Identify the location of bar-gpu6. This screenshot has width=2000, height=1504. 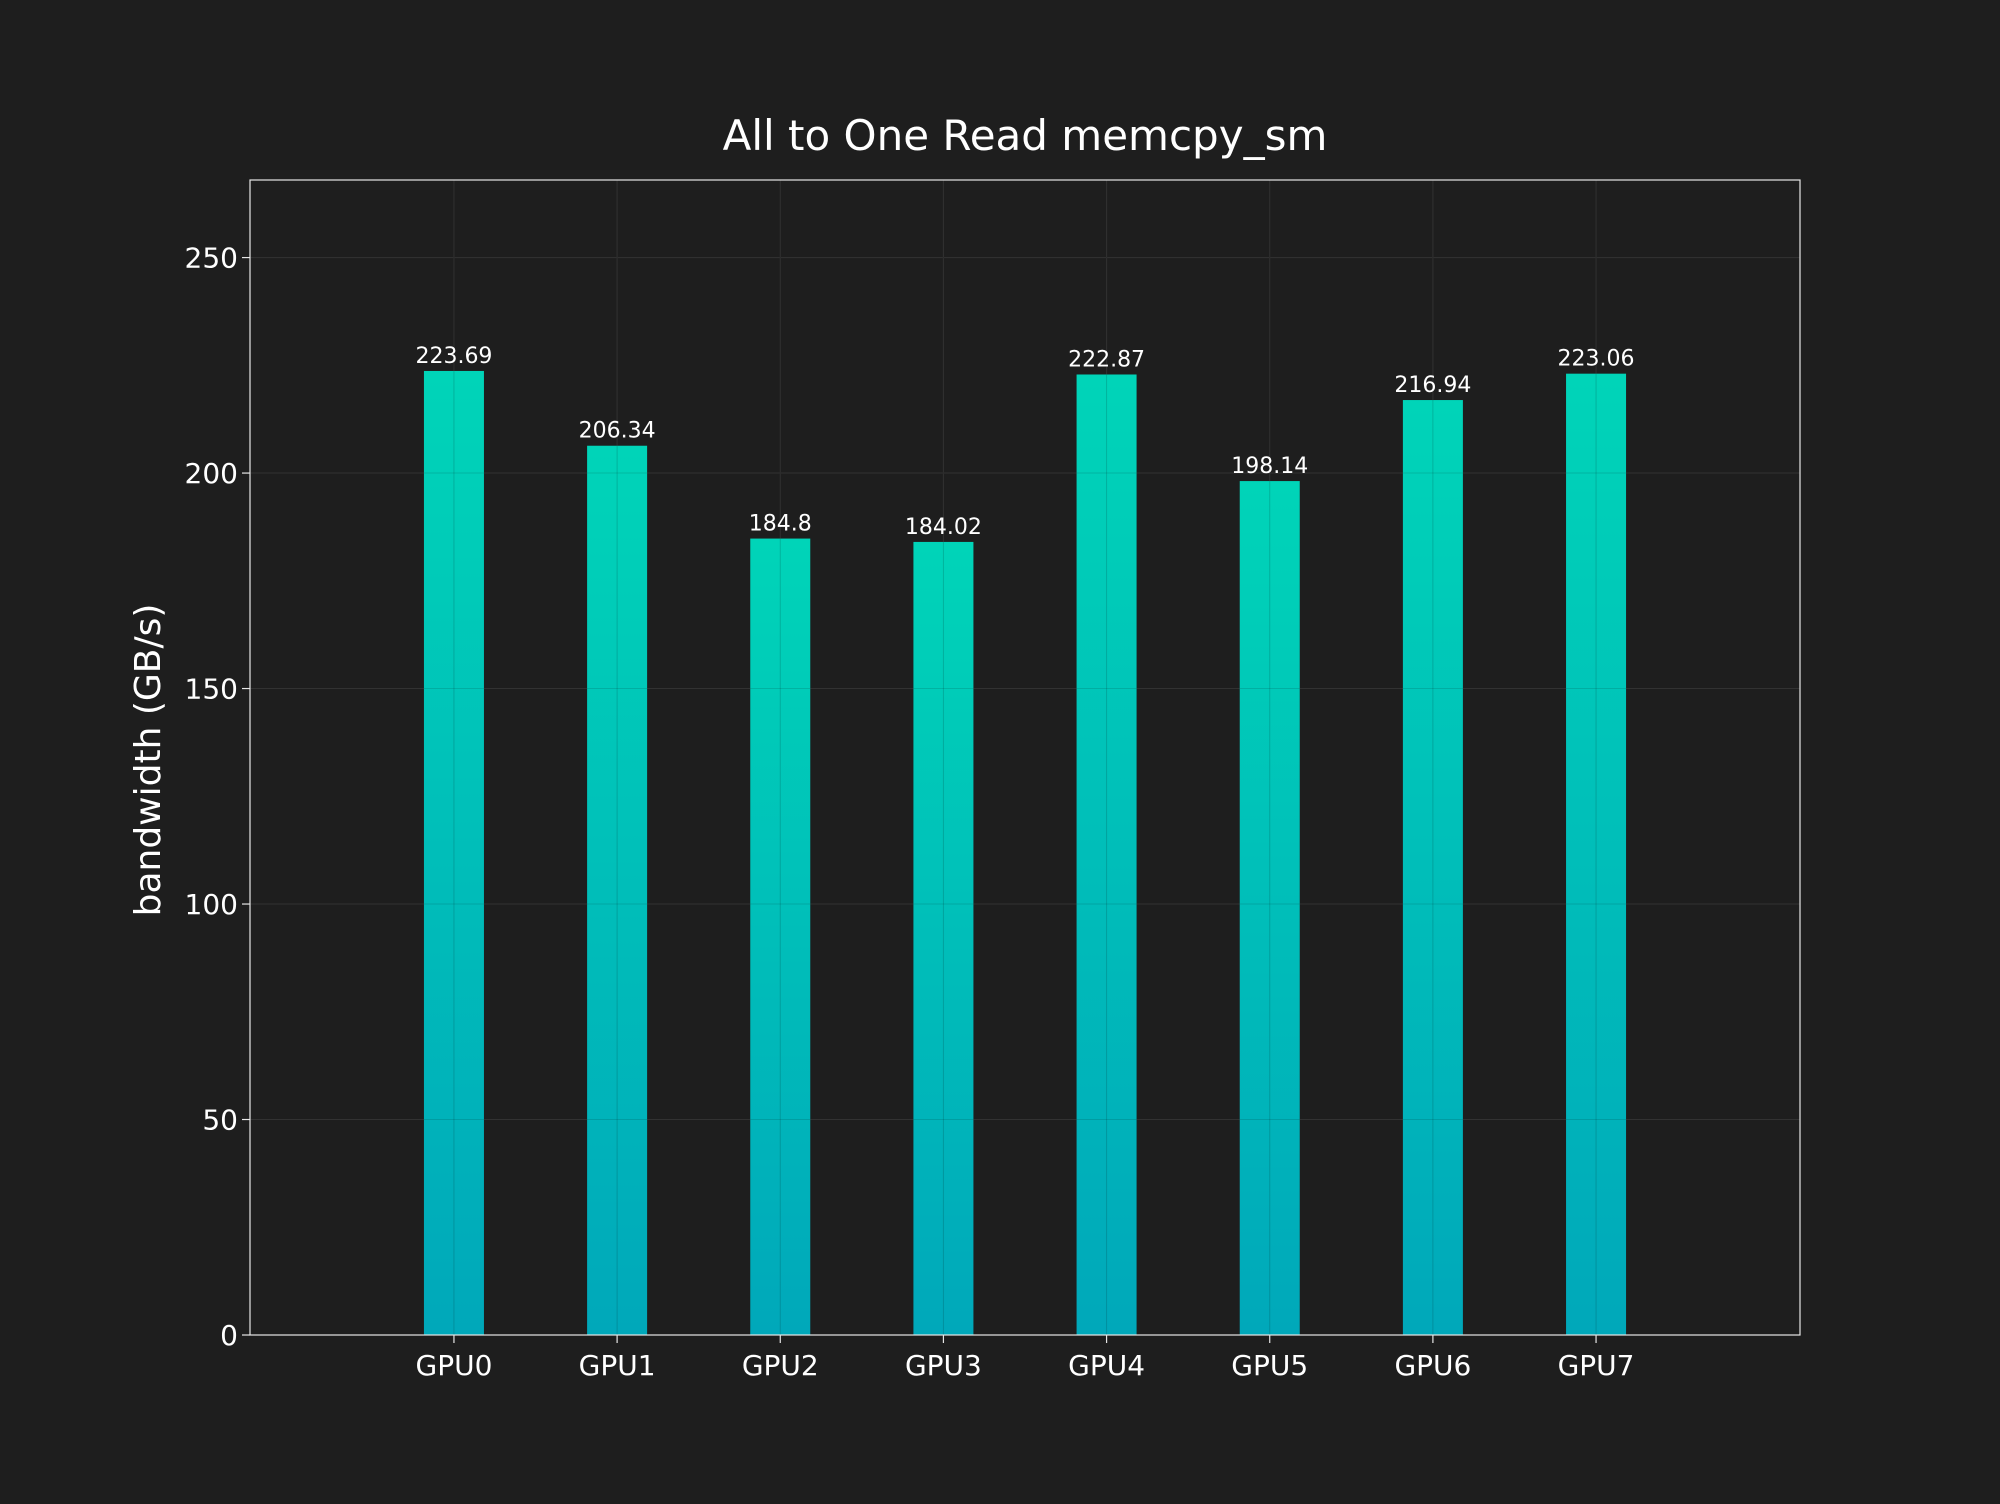
(1432, 867).